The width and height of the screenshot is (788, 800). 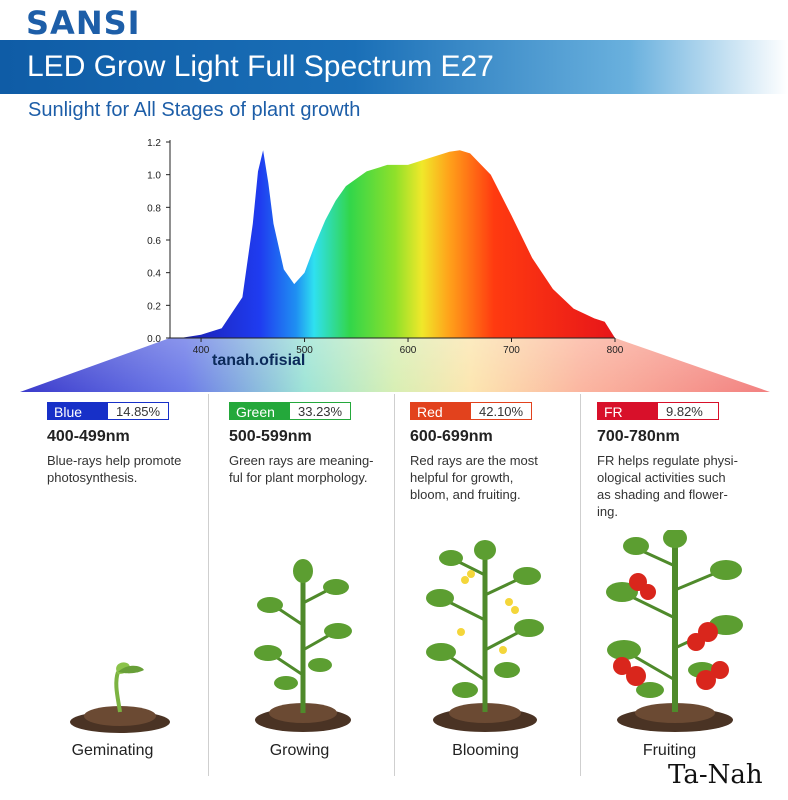 I want to click on badge-name: Red, so click(x=441, y=411).